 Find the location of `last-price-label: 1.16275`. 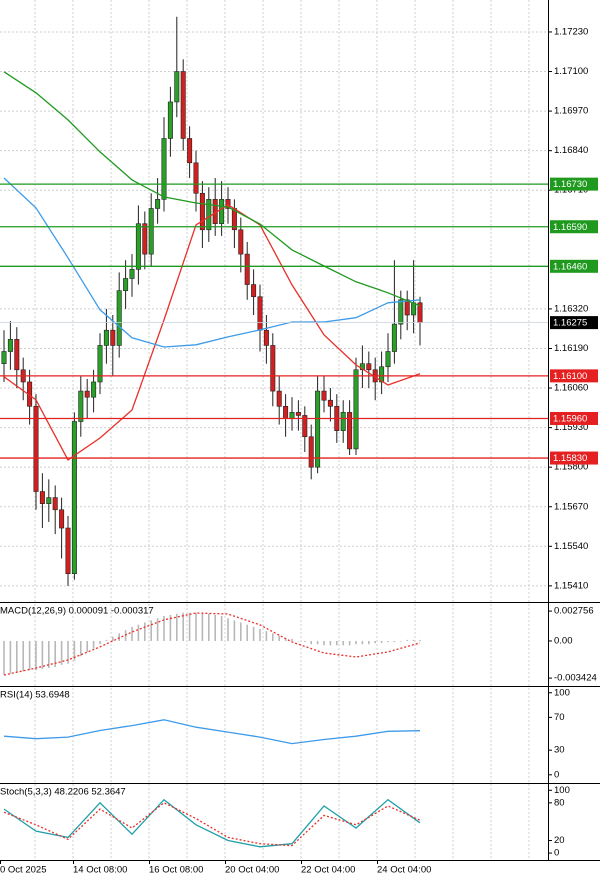

last-price-label: 1.16275 is located at coordinates (570, 323).